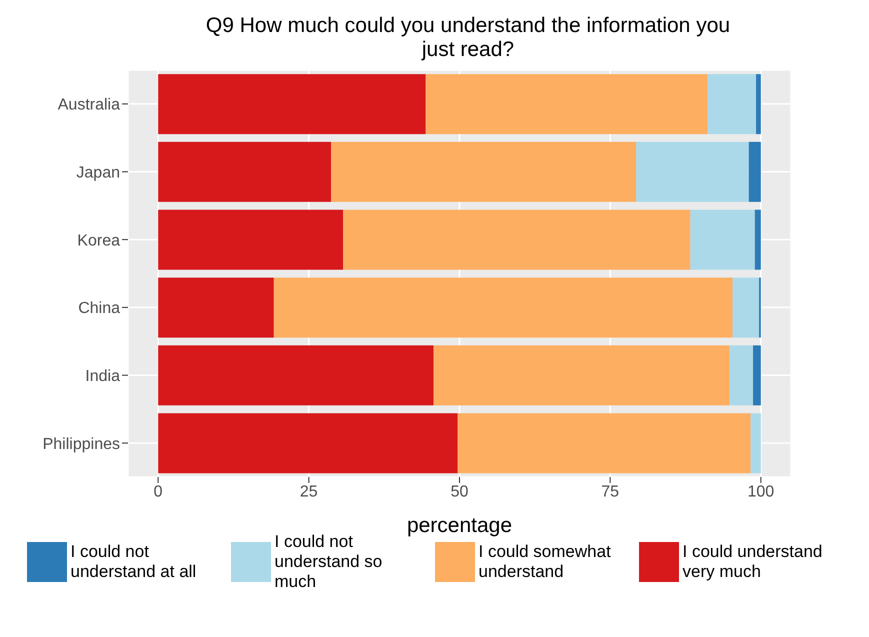  Describe the element at coordinates (753, 562) in the screenshot. I see `legend-label: I could understand very much` at that location.